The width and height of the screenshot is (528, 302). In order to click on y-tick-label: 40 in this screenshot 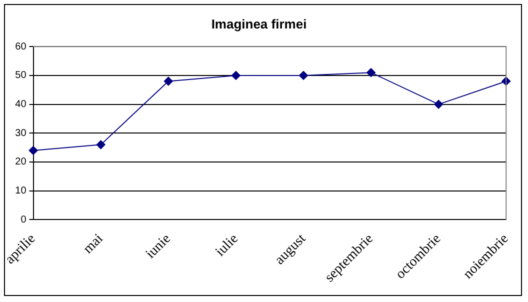, I will do `click(21, 104)`.